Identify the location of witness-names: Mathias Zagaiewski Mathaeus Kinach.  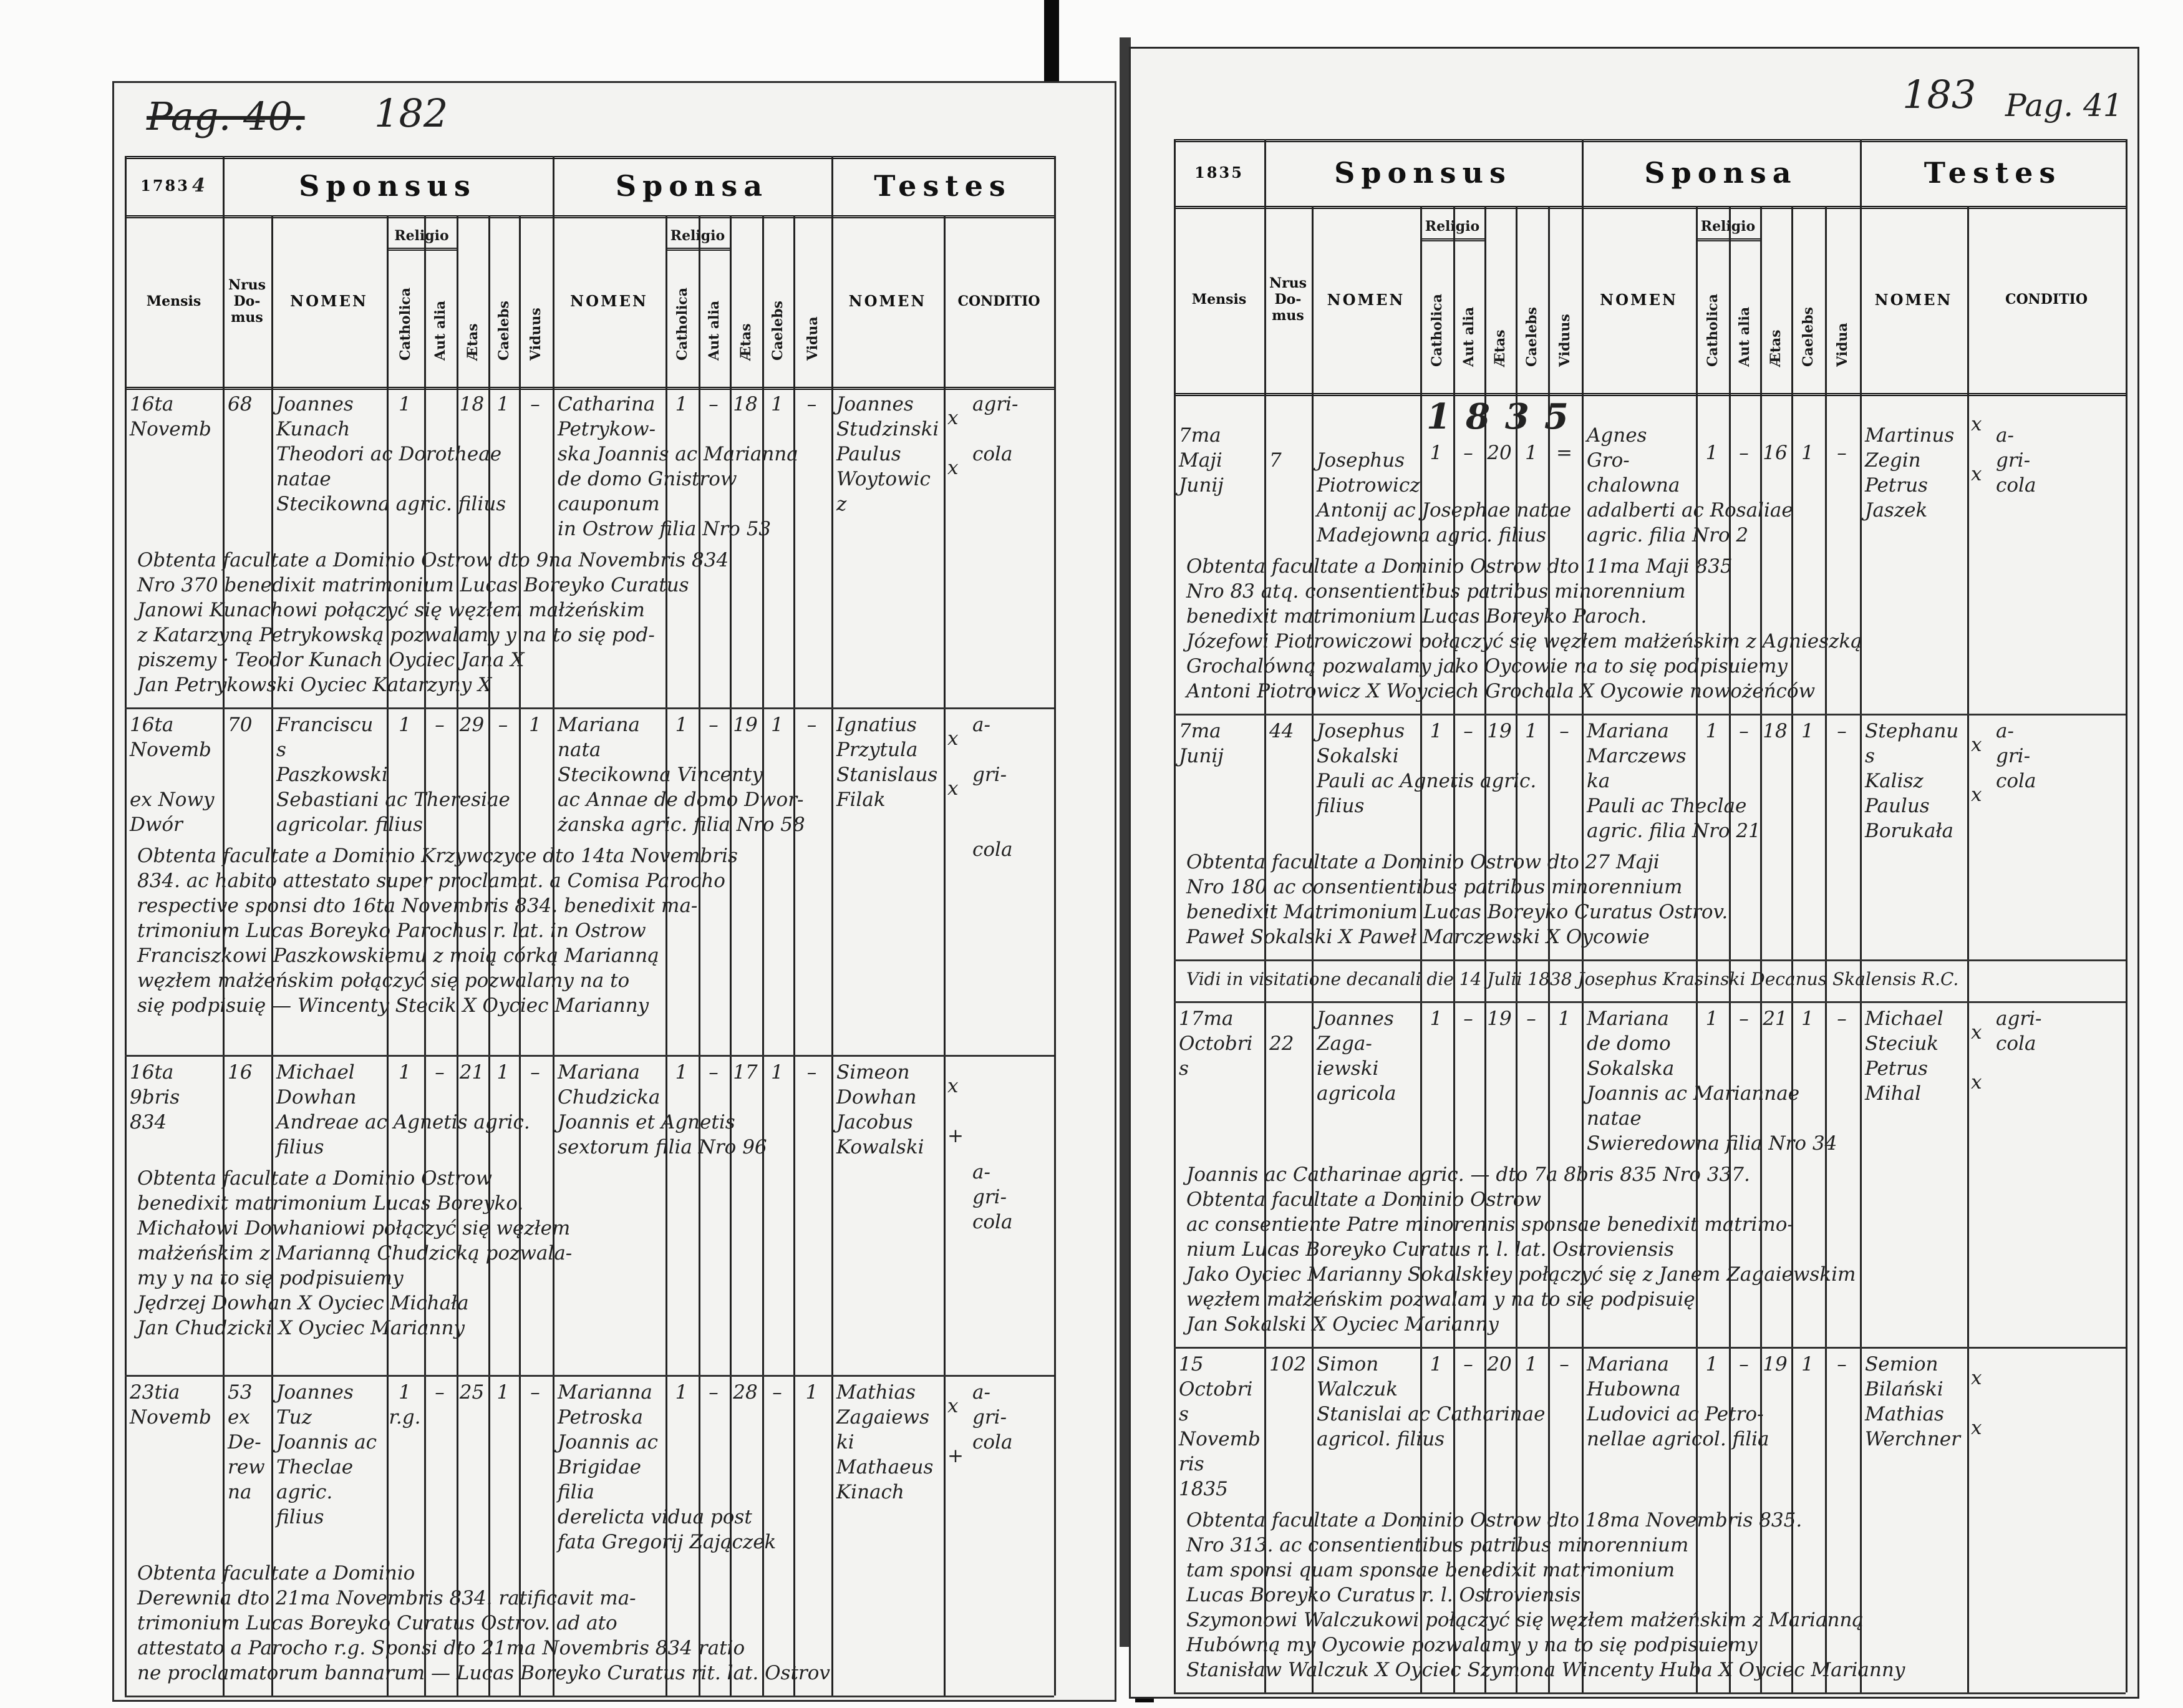
(888, 1442).